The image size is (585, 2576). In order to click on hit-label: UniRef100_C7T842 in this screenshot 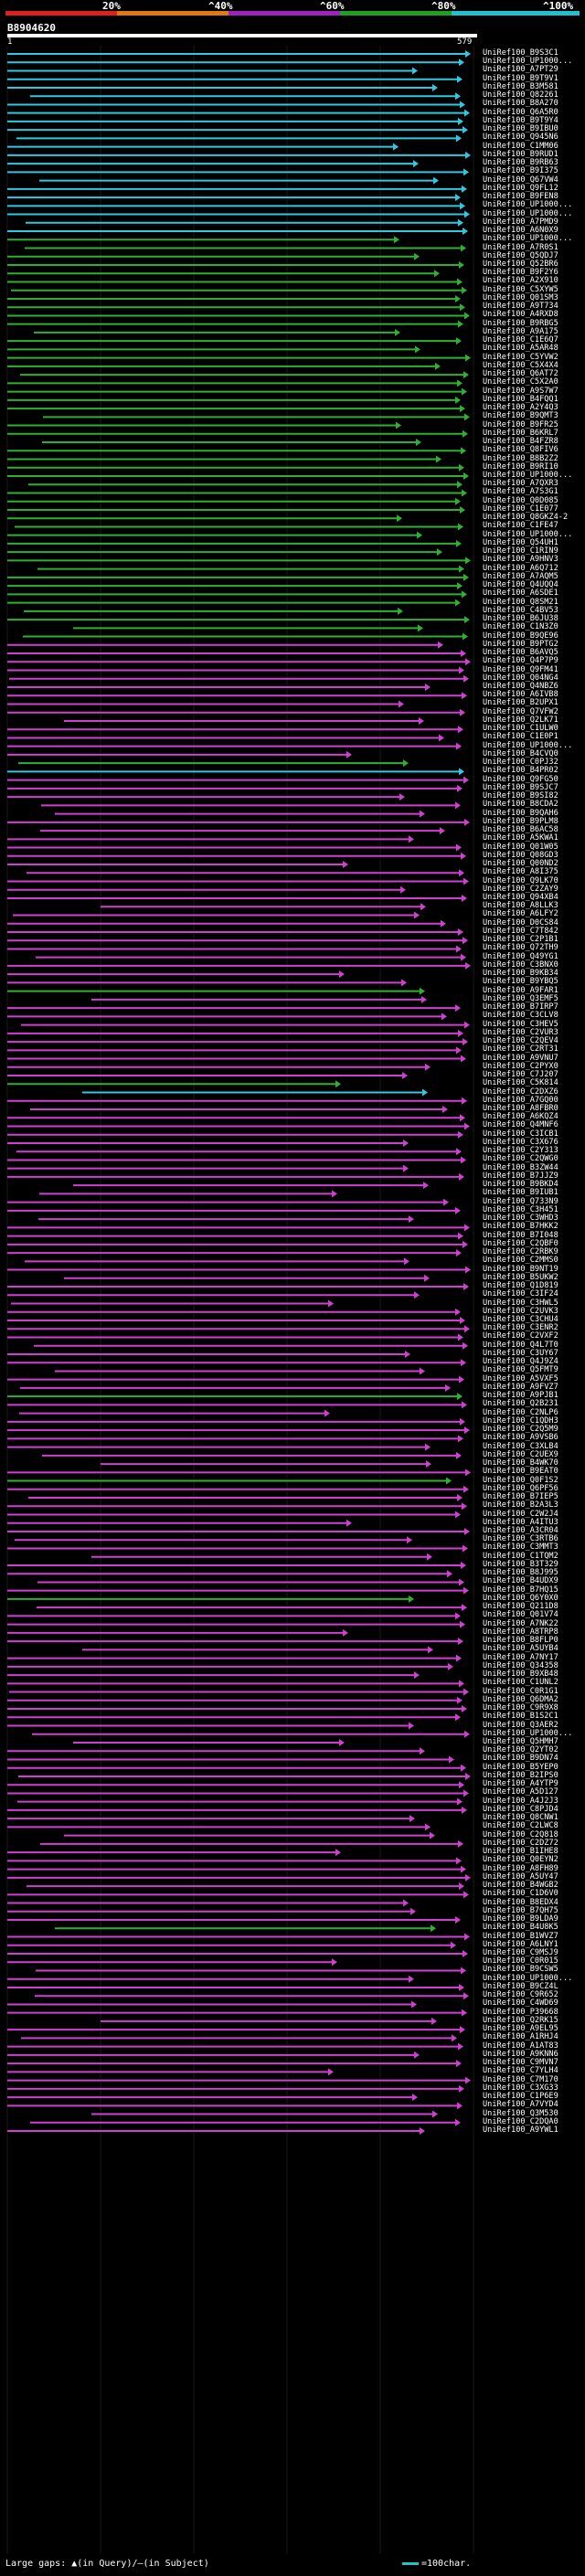, I will do `click(520, 931)`.